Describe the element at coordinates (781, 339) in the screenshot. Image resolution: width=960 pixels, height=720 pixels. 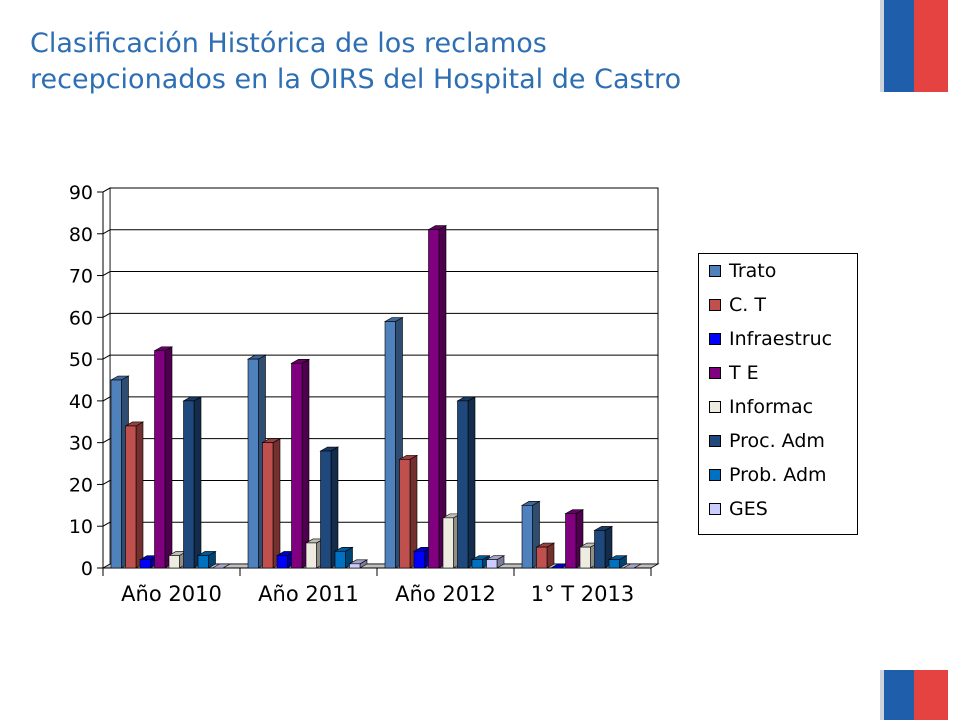
I see `legend-label: Infraestruc` at that location.